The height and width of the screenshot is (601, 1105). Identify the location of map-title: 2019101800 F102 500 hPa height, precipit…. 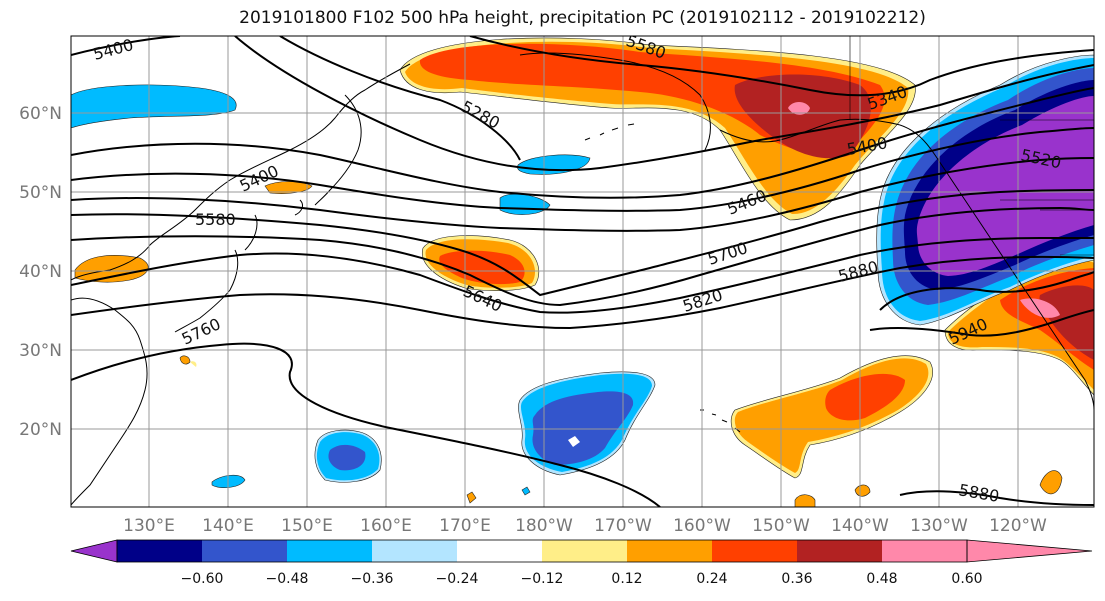
(582, 18).